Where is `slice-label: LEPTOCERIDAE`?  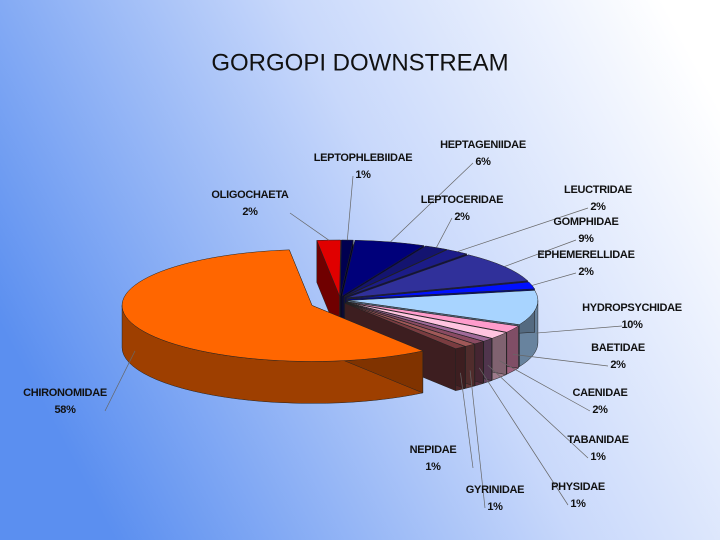
slice-label: LEPTOCERIDAE is located at coordinates (462, 200).